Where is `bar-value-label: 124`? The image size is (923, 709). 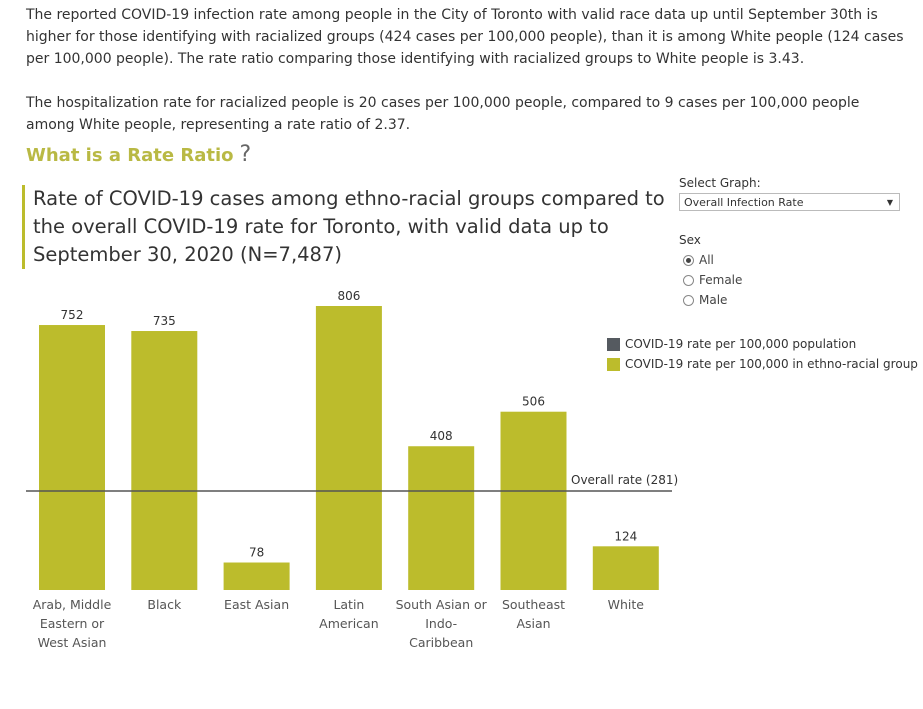 bar-value-label: 124 is located at coordinates (625, 536).